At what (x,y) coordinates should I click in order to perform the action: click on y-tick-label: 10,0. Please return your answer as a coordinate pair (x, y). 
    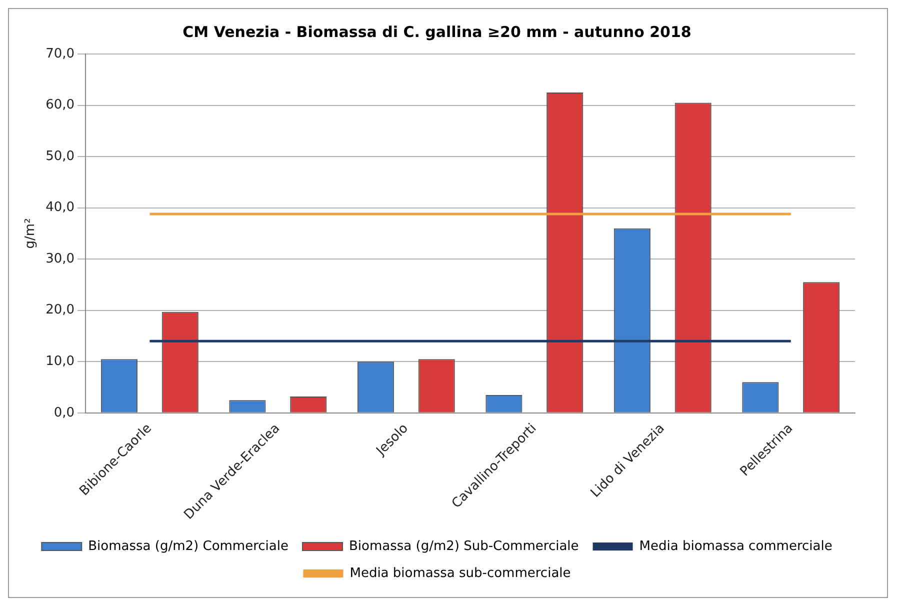
    Looking at the image, I should click on (60, 362).